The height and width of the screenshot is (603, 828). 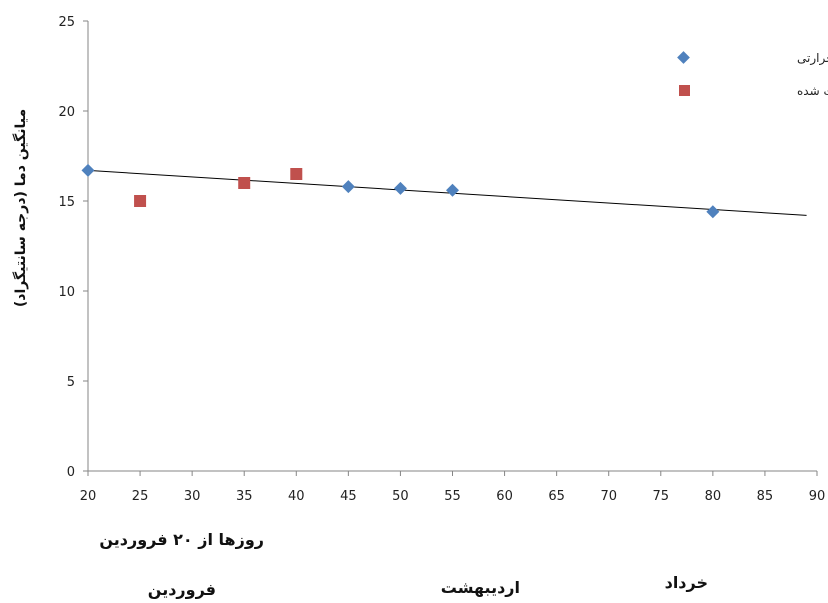 I want to click on legend: منحنی خط حرارتی دما های ثبت شده, so click(x=752, y=74).